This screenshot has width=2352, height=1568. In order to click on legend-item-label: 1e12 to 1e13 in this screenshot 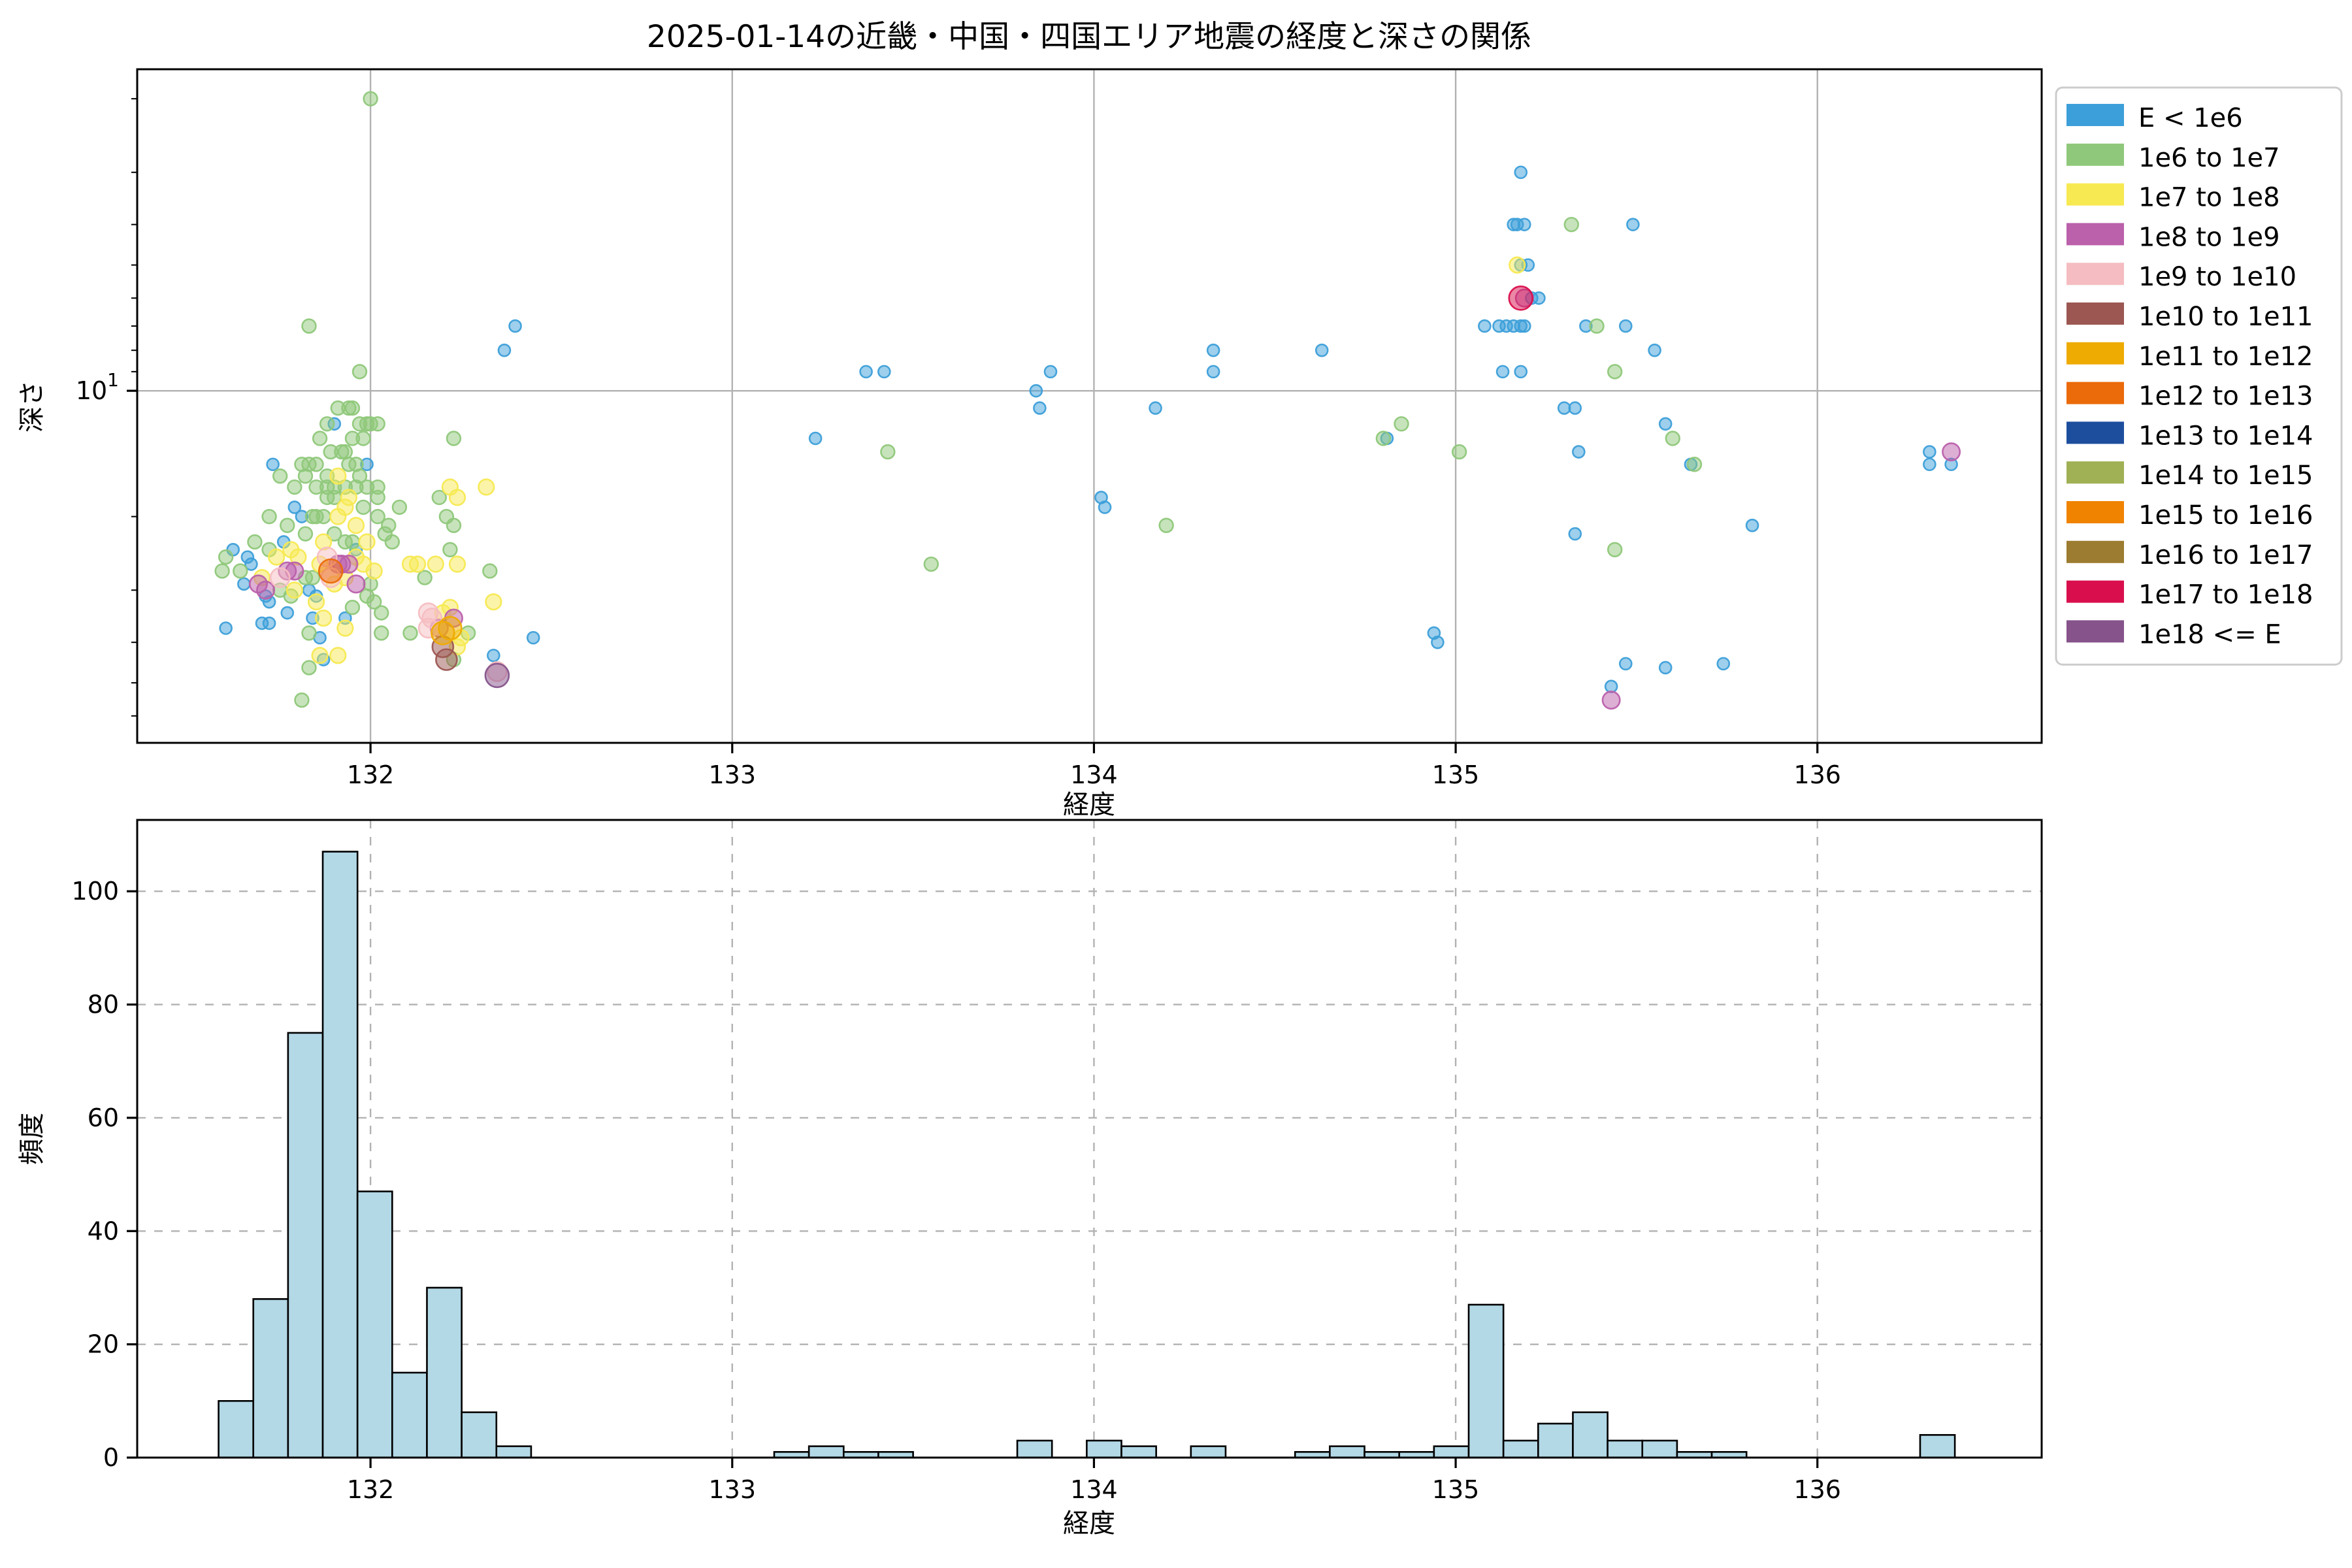, I will do `click(2225, 397)`.